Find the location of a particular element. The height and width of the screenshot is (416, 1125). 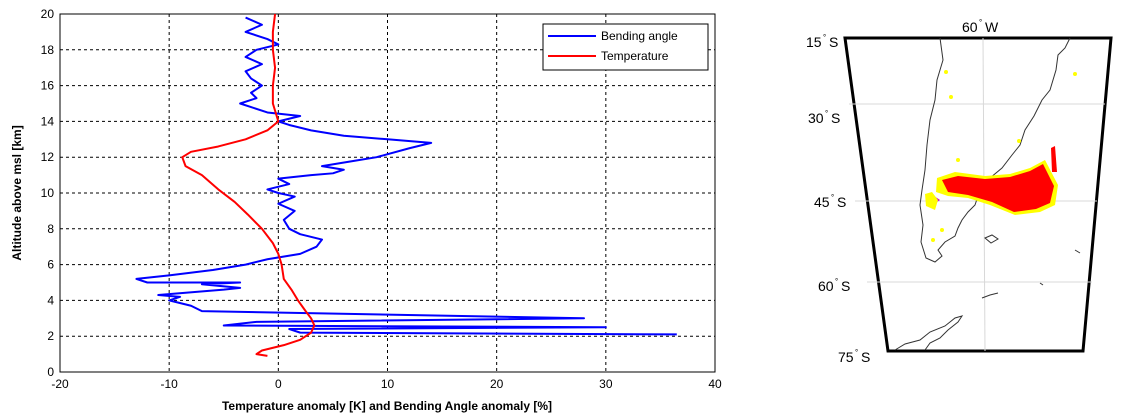

latitude-label-75s: 75 ° S is located at coordinates (854, 356).